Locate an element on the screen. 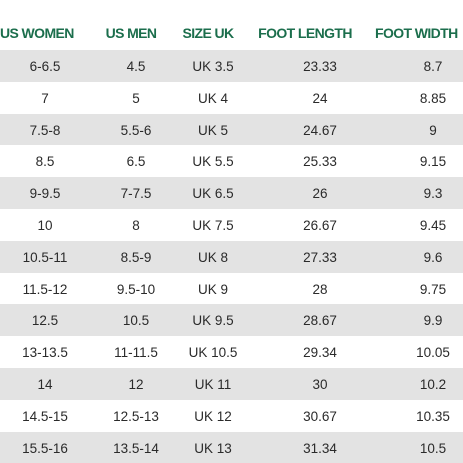  foot-width-cell: 9.75 is located at coordinates (433, 289).